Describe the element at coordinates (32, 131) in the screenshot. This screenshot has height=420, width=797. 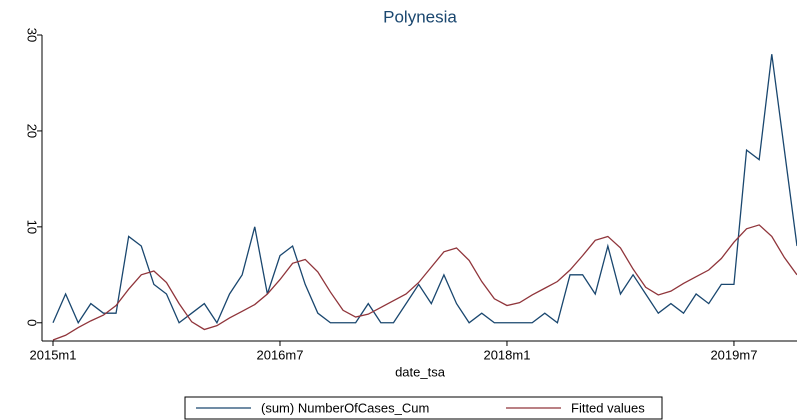
I see `y-tick-label: 20` at that location.